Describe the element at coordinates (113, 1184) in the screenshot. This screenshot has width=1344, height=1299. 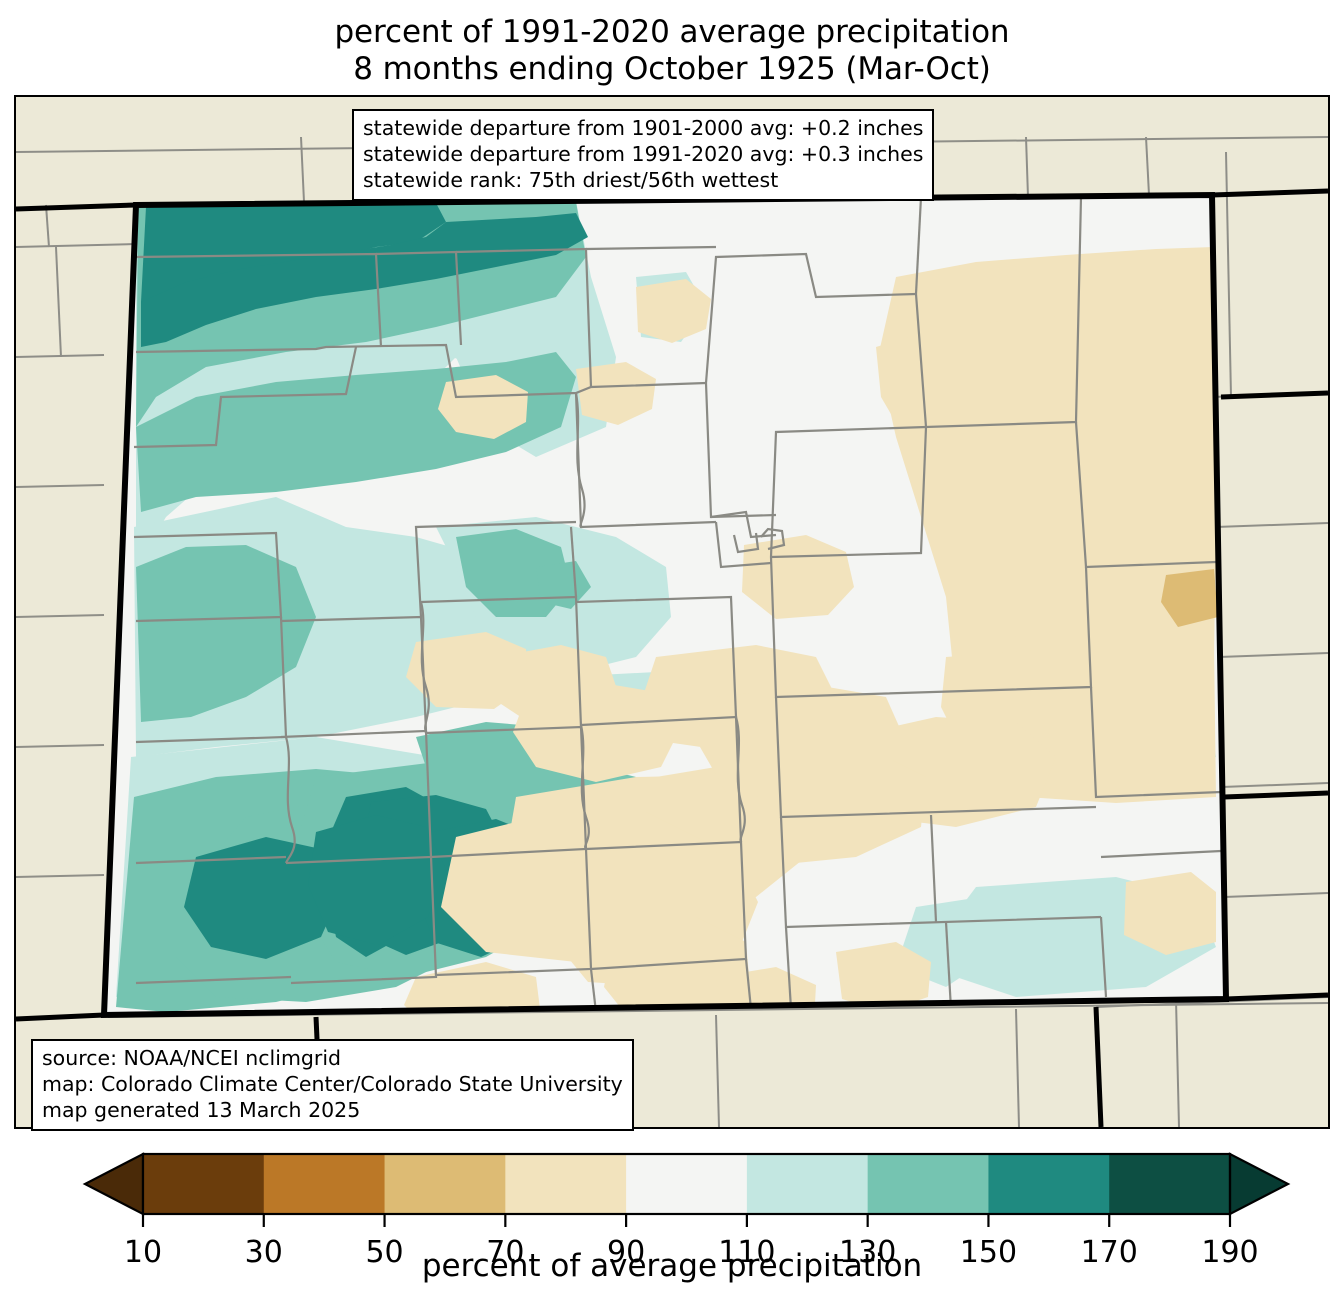
I see `colorbar-extend-low` at that location.